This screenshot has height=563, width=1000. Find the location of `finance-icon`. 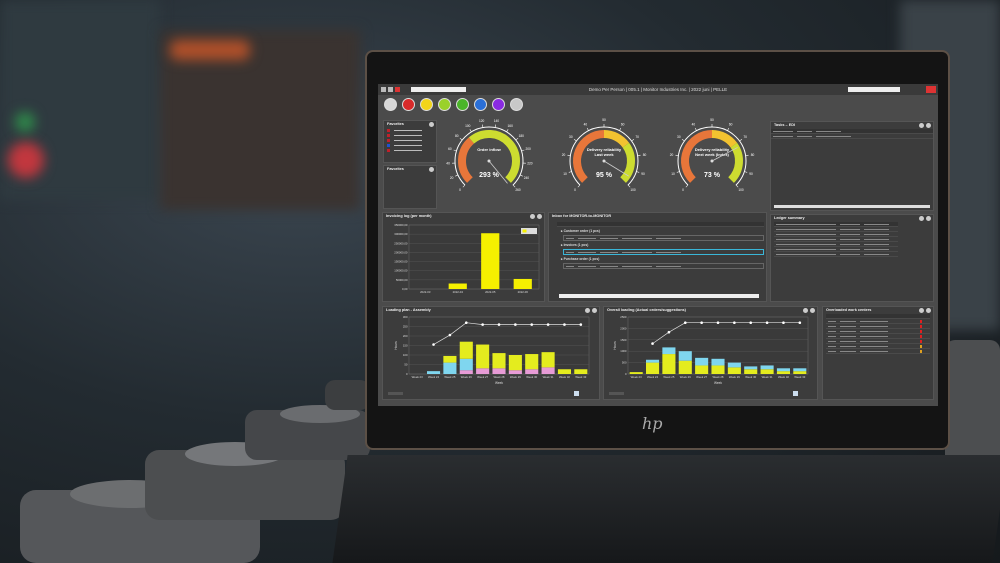

finance-icon is located at coordinates (480, 104).